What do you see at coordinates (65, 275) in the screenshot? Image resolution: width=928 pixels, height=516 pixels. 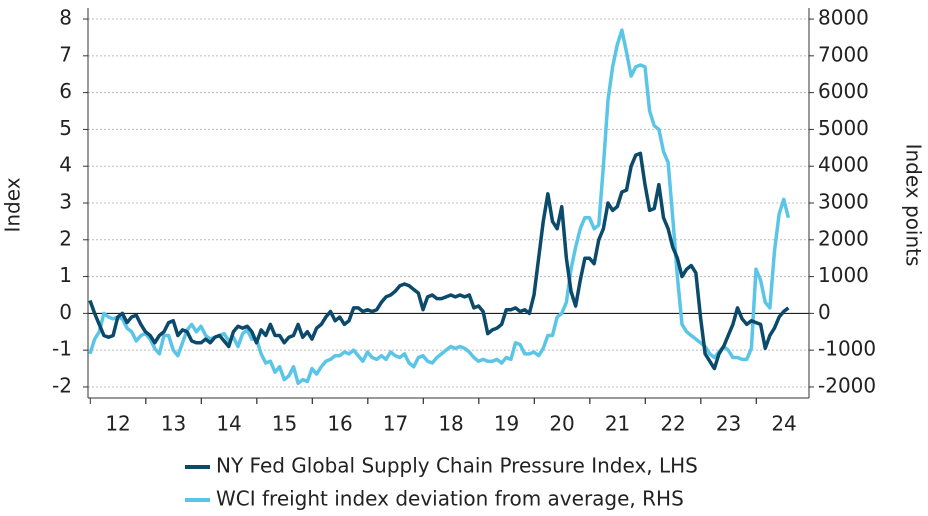 I see `y-tick-label: 1` at bounding box center [65, 275].